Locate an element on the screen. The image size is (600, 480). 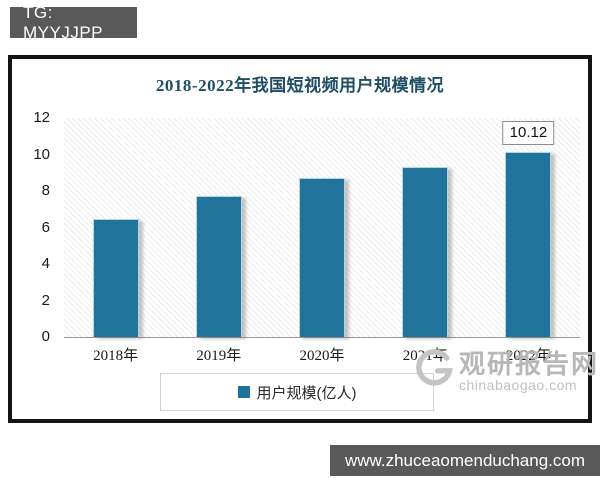
legend: 用户规模(亿人) is located at coordinates (297, 392).